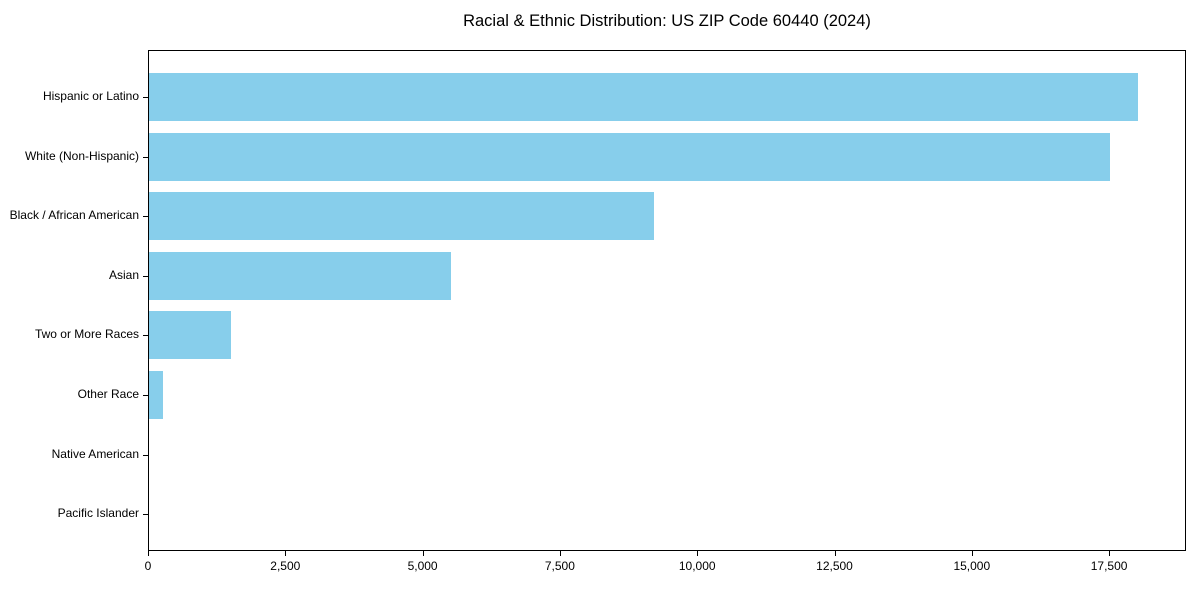 The width and height of the screenshot is (1200, 600). Describe the element at coordinates (1109, 566) in the screenshot. I see `x-tick-label: 17,500` at that location.